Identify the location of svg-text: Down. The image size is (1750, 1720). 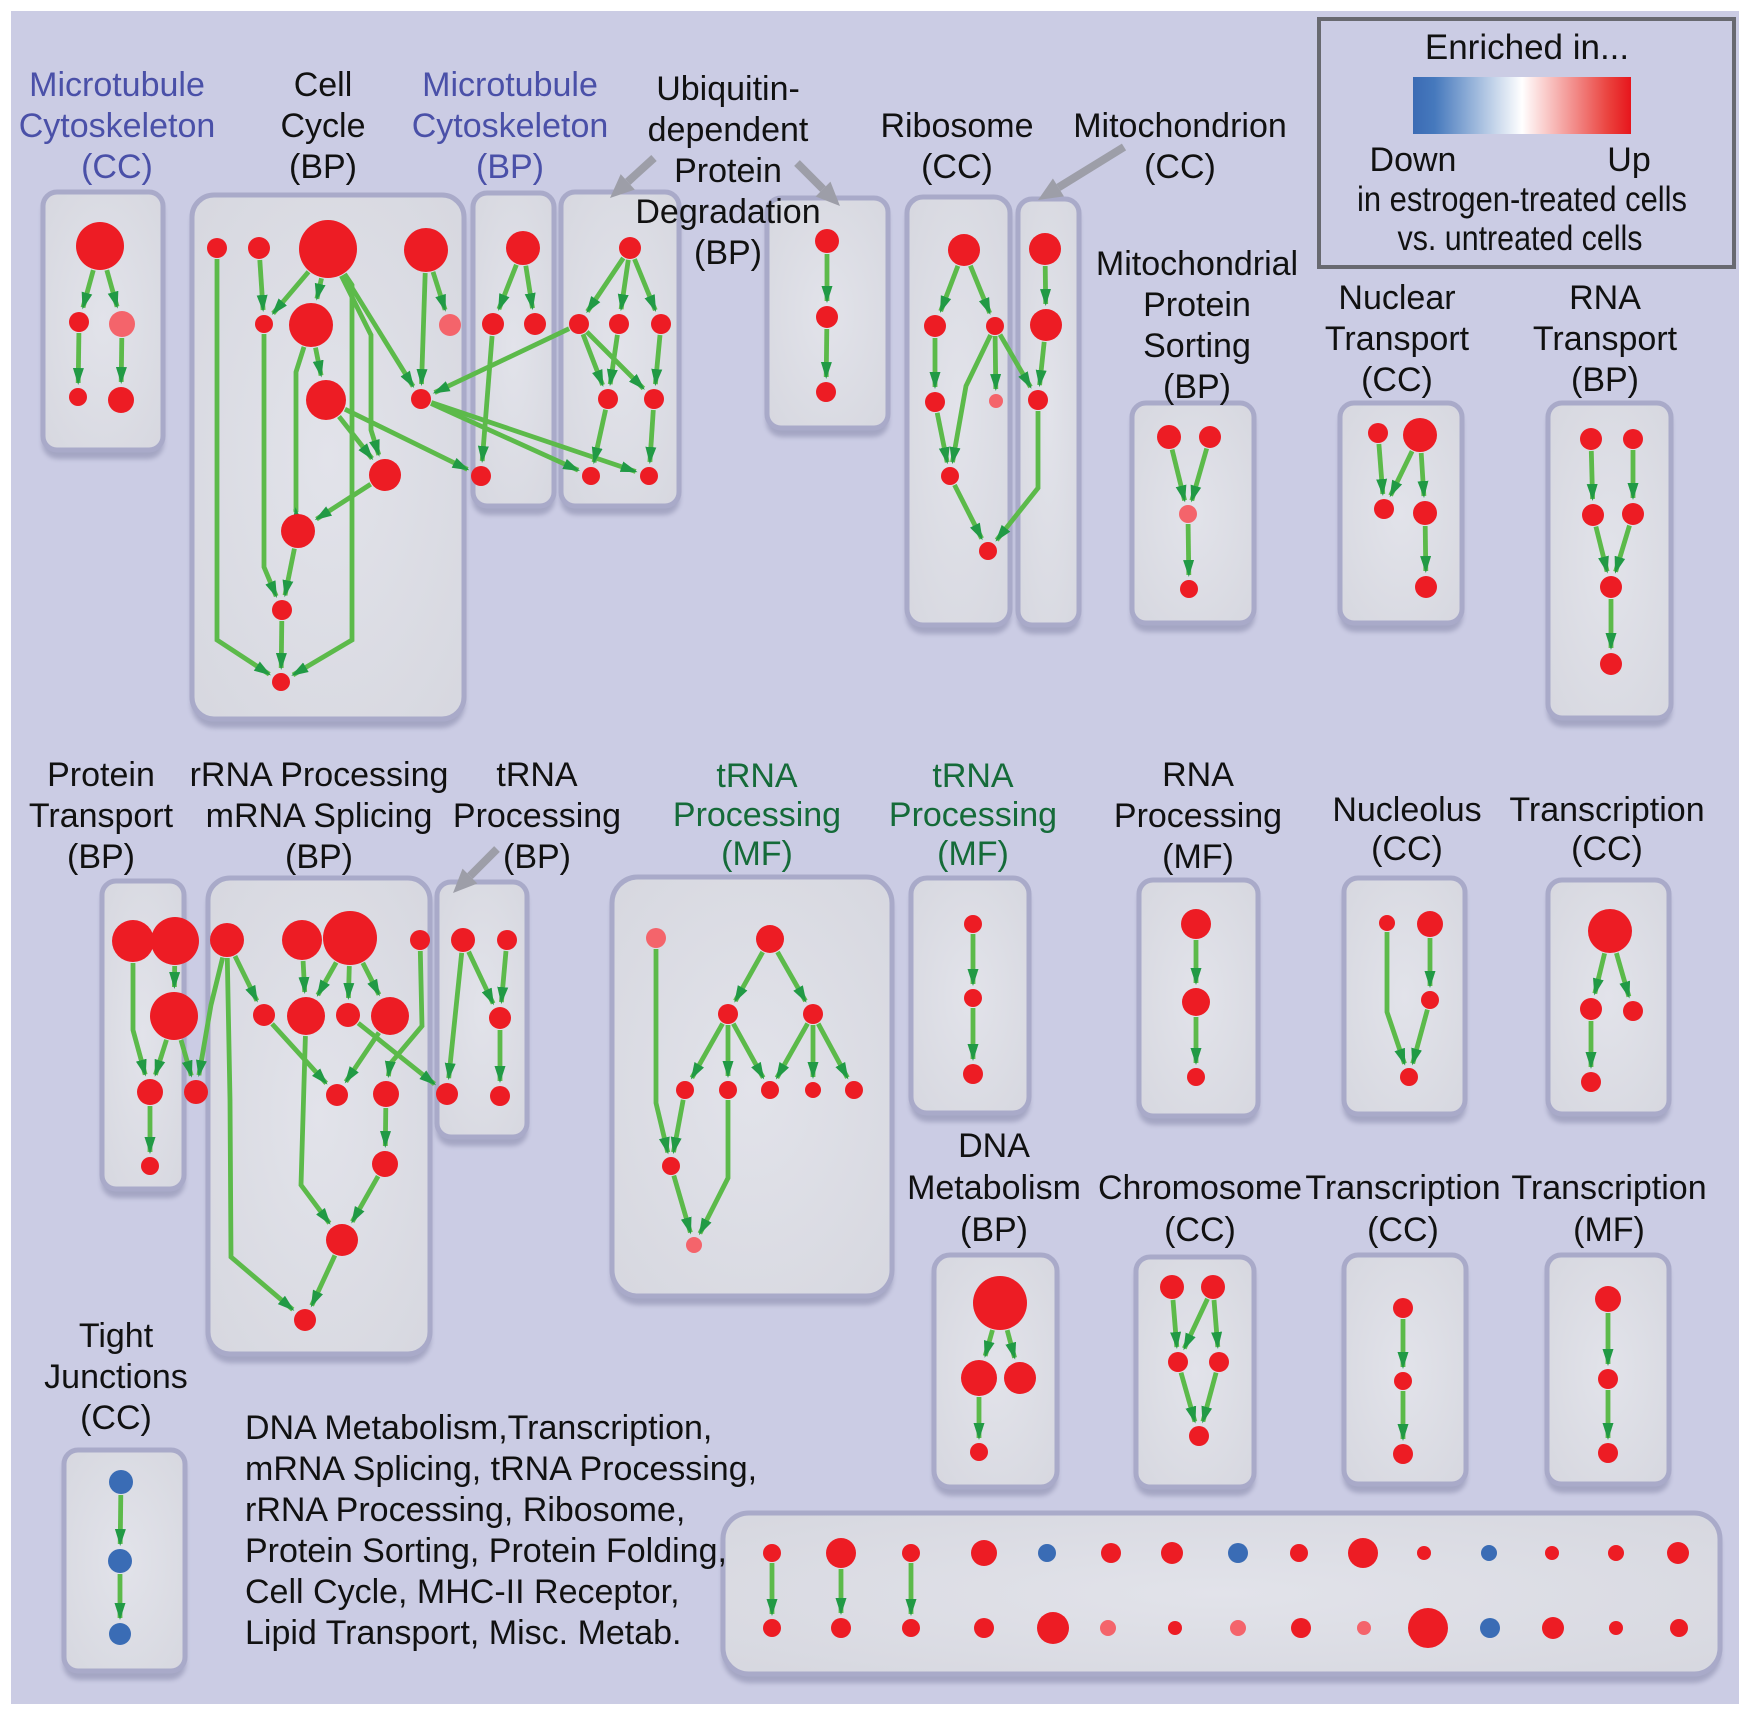
(1413, 160).